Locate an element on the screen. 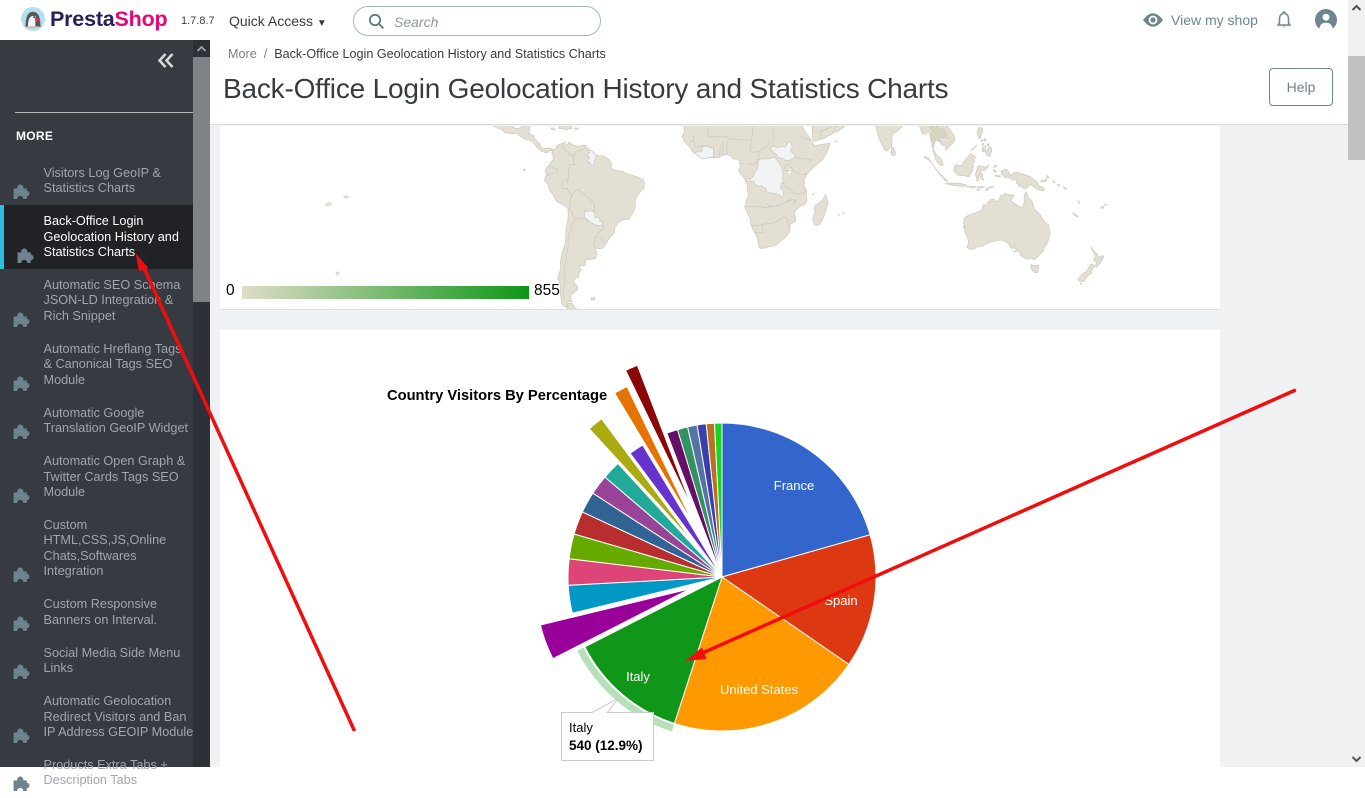 The image size is (1365, 798). svg-text: Spain is located at coordinates (840, 600).